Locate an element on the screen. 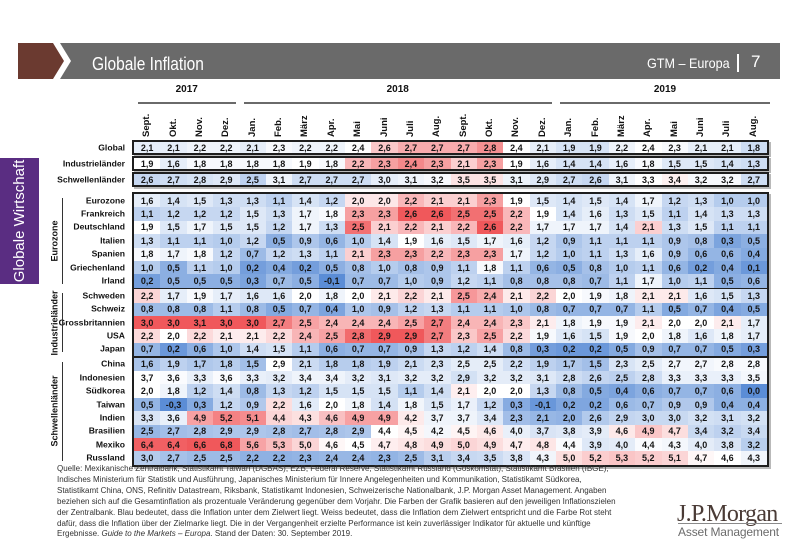 The image size is (800, 554). heat-cell: -0,3 is located at coordinates (173, 404).